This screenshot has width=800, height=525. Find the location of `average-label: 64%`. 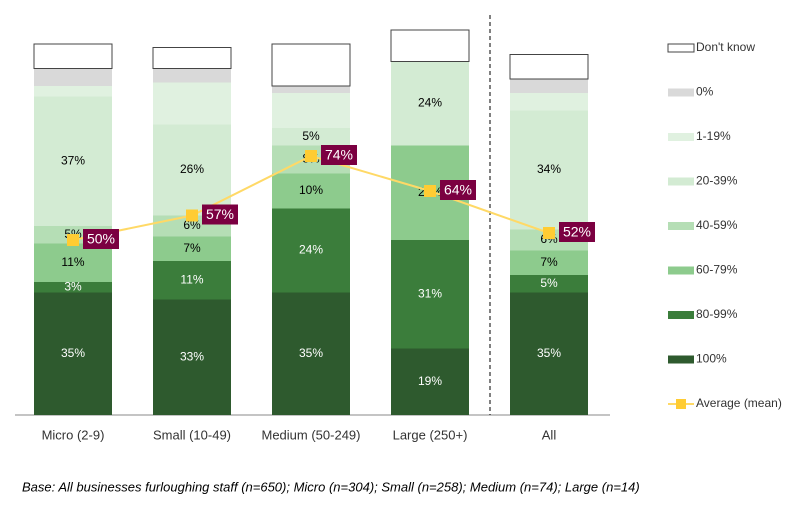

average-label: 64% is located at coordinates (458, 190).